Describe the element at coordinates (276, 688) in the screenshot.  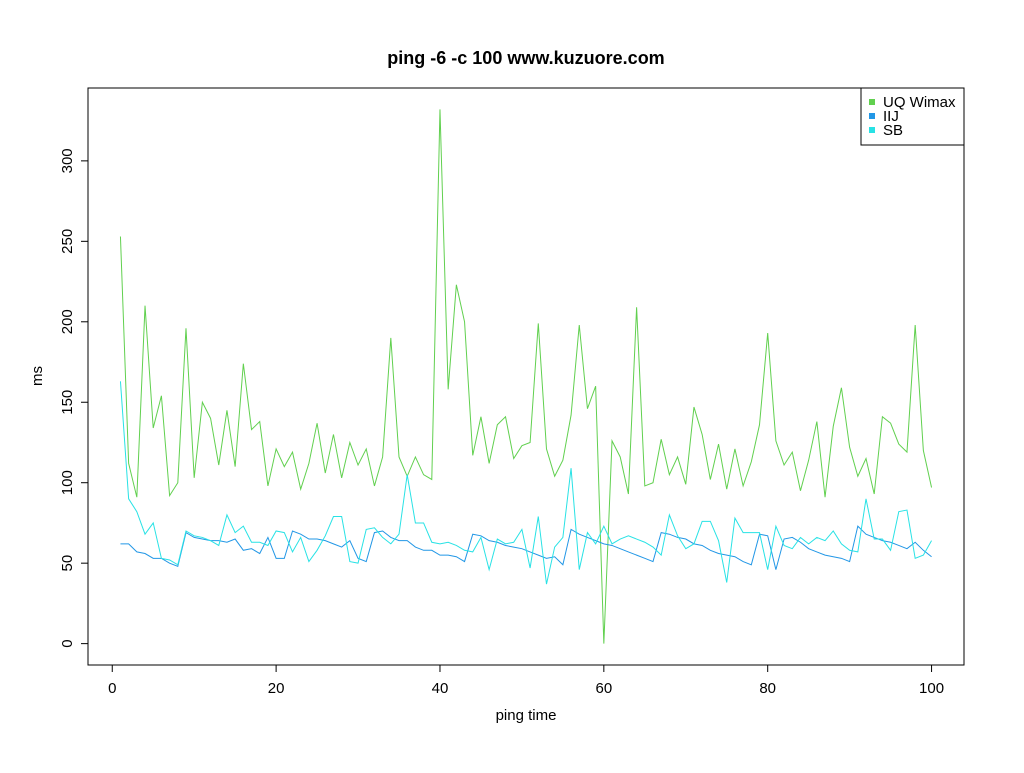
I see `x-tick-label: 20` at that location.